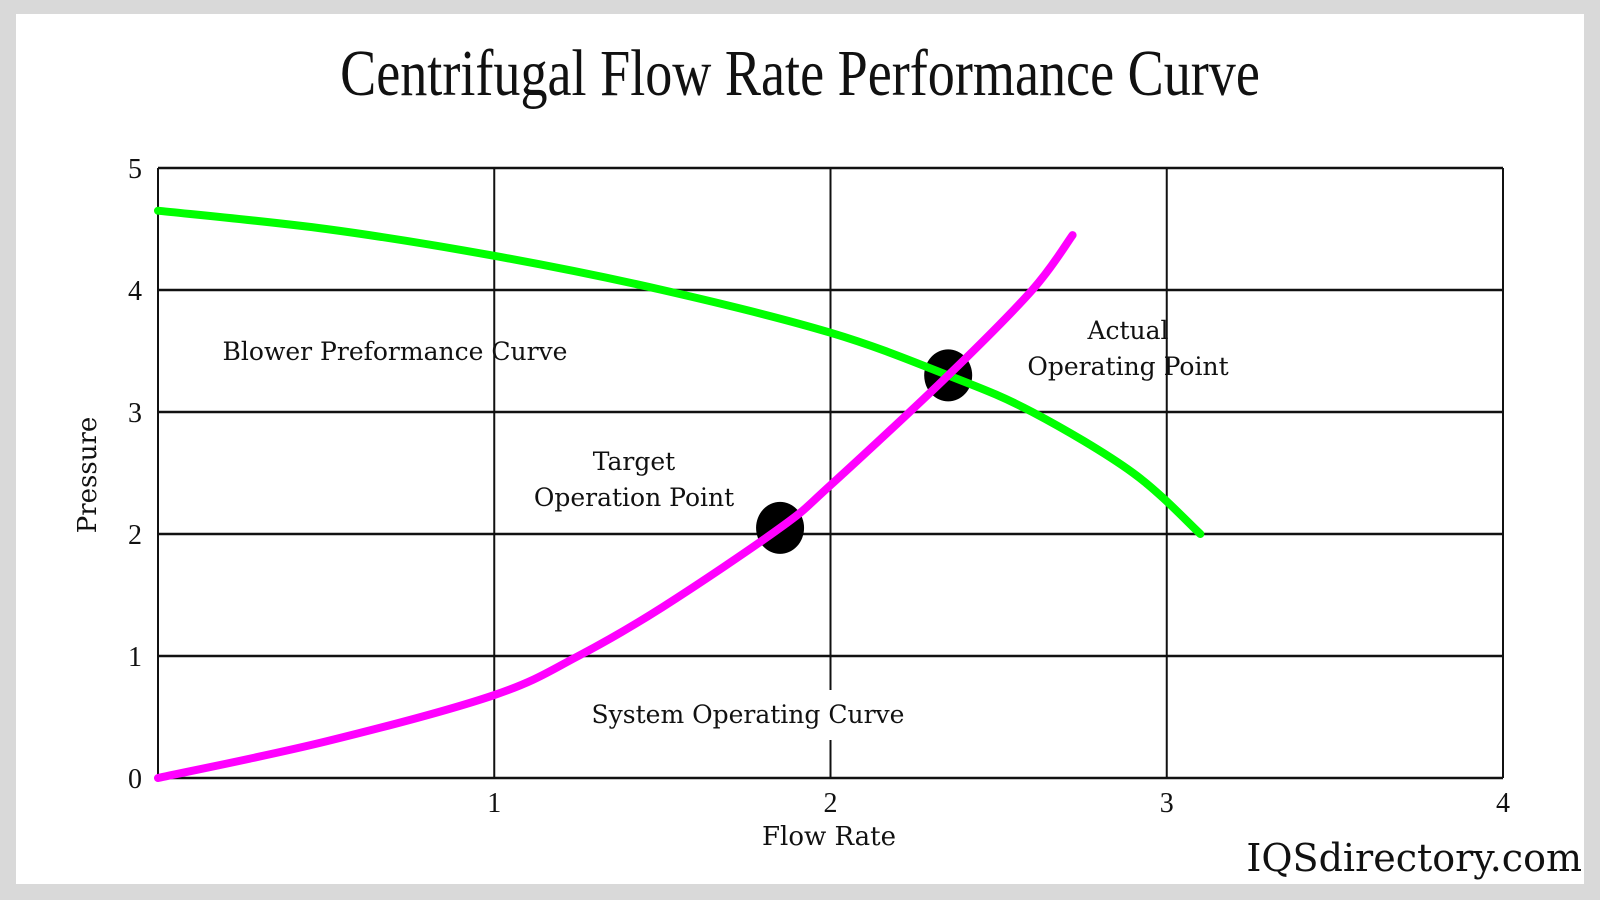  Describe the element at coordinates (135, 291) in the screenshot. I see `y-tick-label: 4` at that location.